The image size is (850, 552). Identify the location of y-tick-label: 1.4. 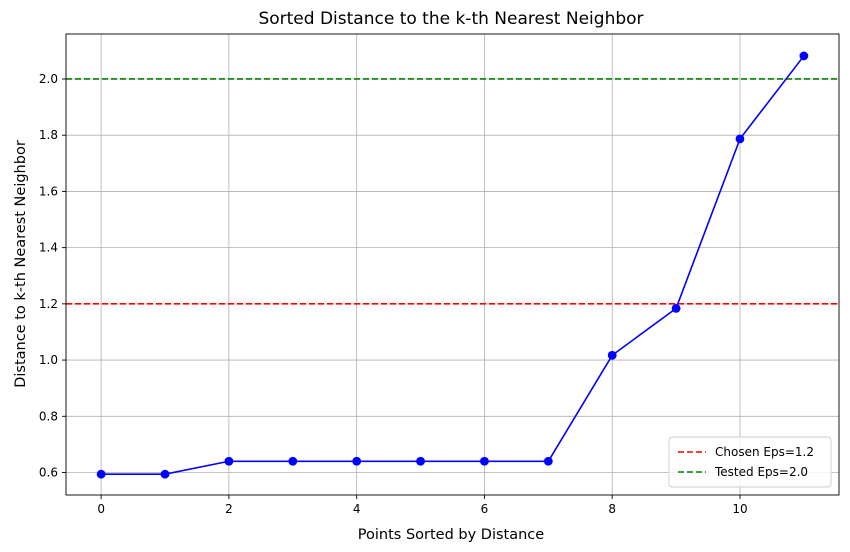
(48, 248).